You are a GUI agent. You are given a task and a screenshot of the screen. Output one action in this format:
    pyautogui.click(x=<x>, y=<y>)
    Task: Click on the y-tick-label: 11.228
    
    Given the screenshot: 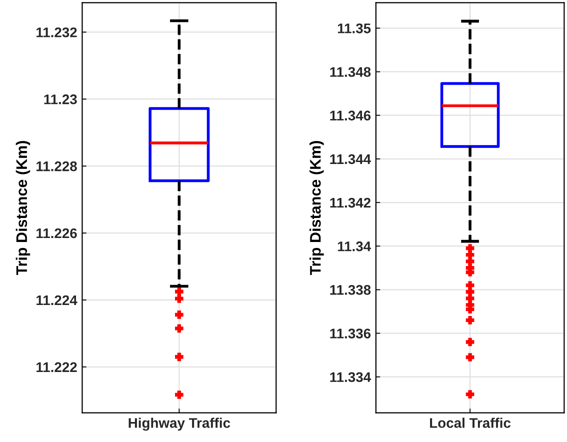 What is the action you would take?
    pyautogui.click(x=56, y=166)
    